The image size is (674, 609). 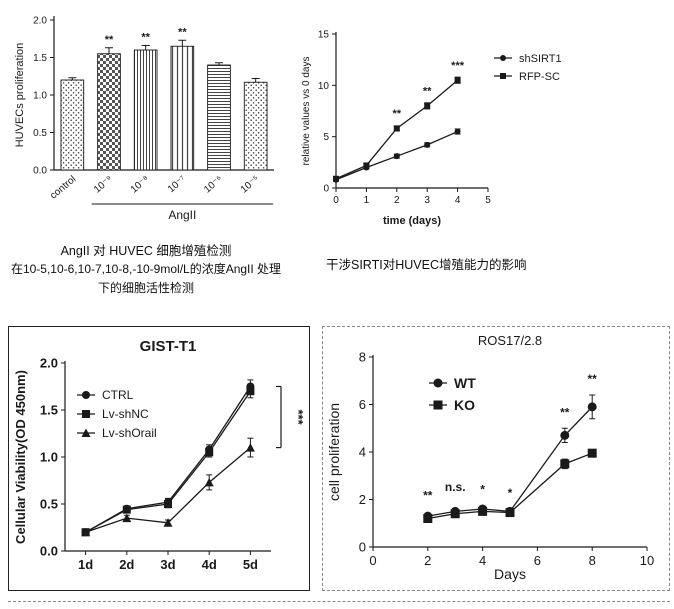 What do you see at coordinates (455, 487) in the screenshot?
I see `svg-text: n.s.` at bounding box center [455, 487].